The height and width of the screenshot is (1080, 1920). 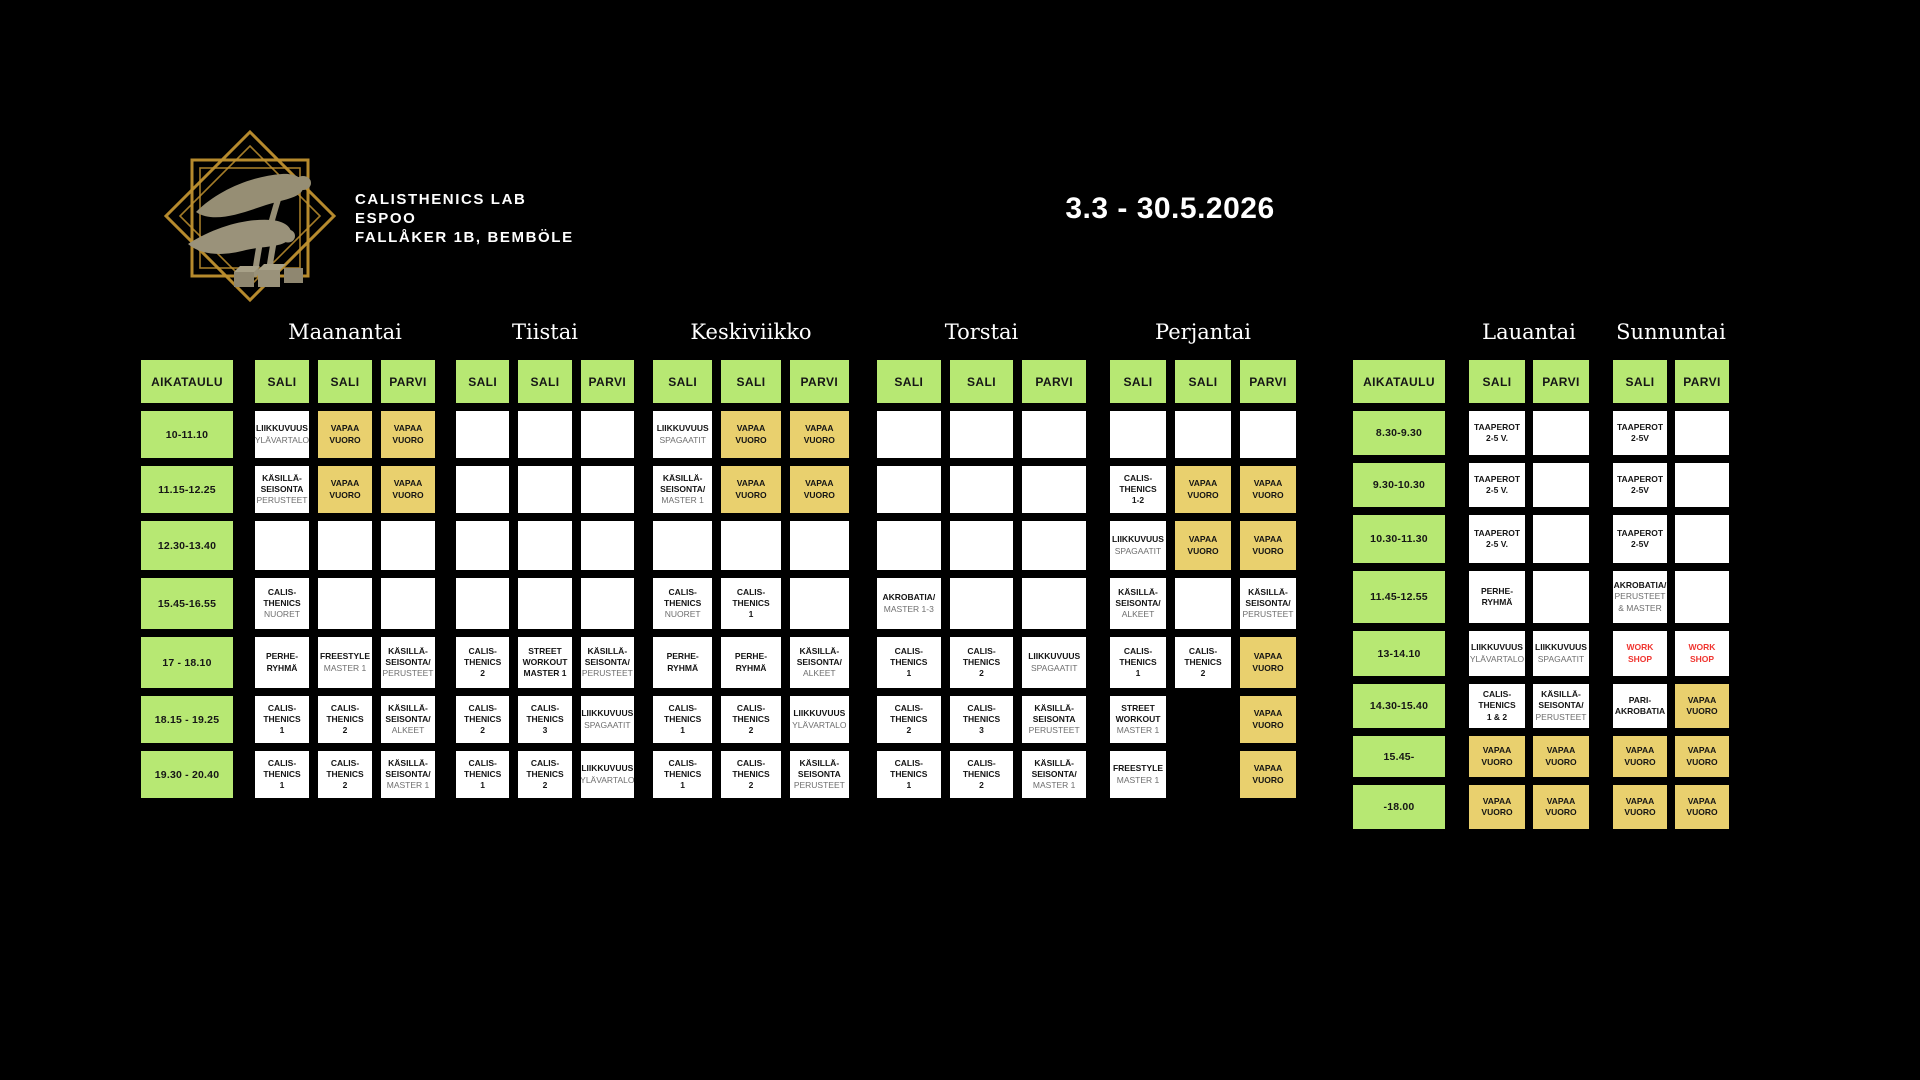 What do you see at coordinates (1054, 774) in the screenshot?
I see `cell-torstai-r7c3: KÄSILLÄ- SEISONTA/MASTER 1` at bounding box center [1054, 774].